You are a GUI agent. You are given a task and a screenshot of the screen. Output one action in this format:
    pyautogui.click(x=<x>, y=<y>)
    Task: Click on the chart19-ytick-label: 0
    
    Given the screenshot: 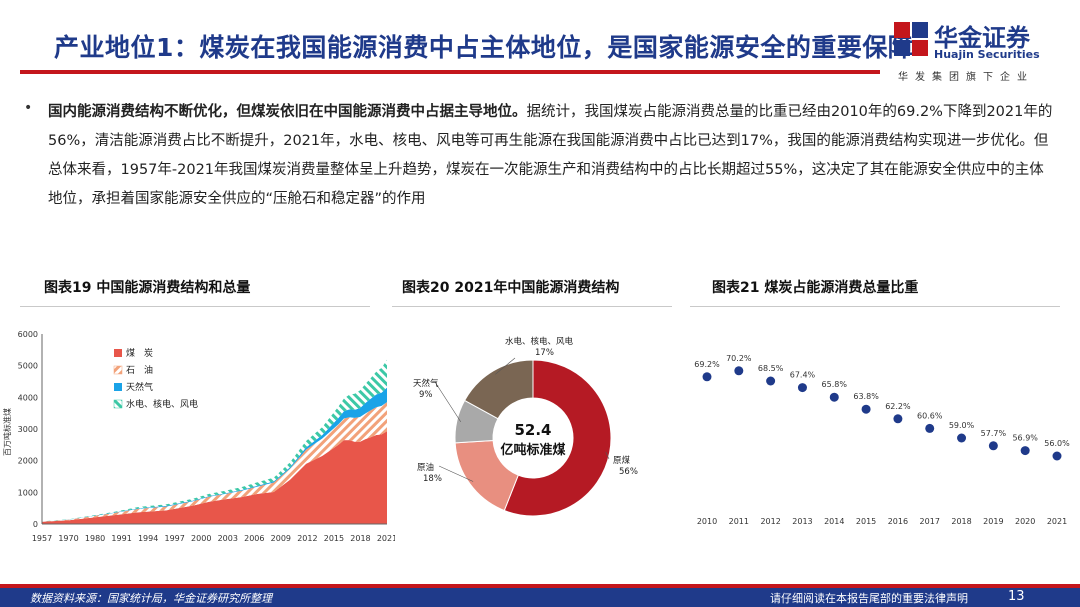 What is the action you would take?
    pyautogui.click(x=35, y=524)
    